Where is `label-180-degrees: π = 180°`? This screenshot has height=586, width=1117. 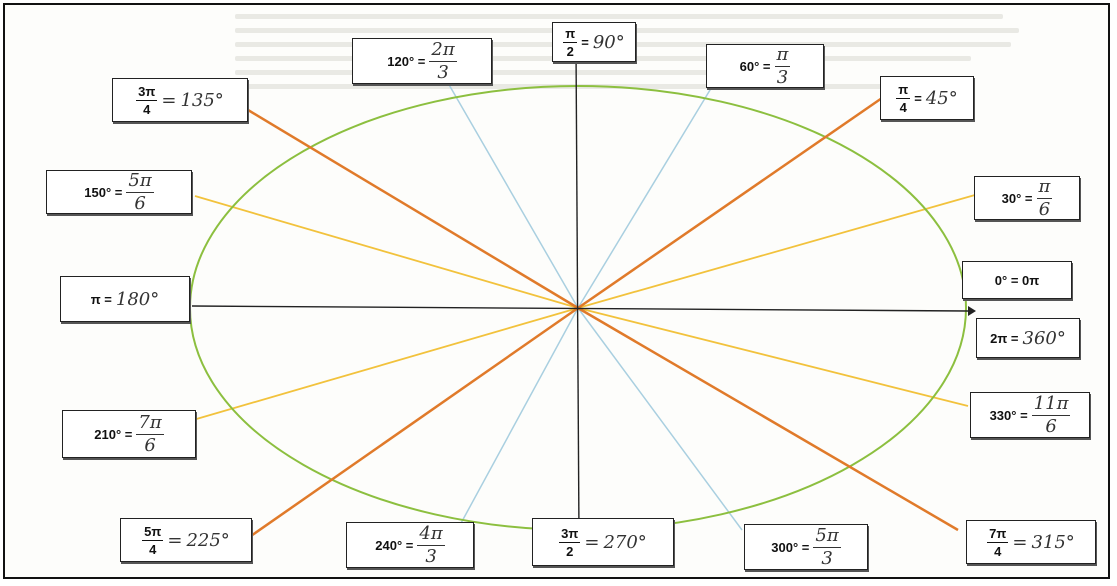
label-180-degrees: π = 180° is located at coordinates (125, 299).